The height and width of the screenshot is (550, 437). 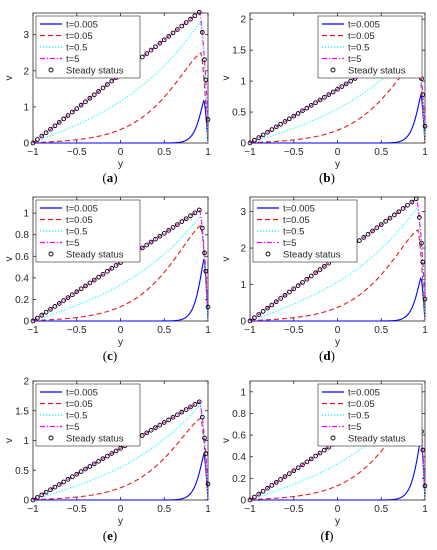 I want to click on panel-label: (d), so click(x=327, y=355).